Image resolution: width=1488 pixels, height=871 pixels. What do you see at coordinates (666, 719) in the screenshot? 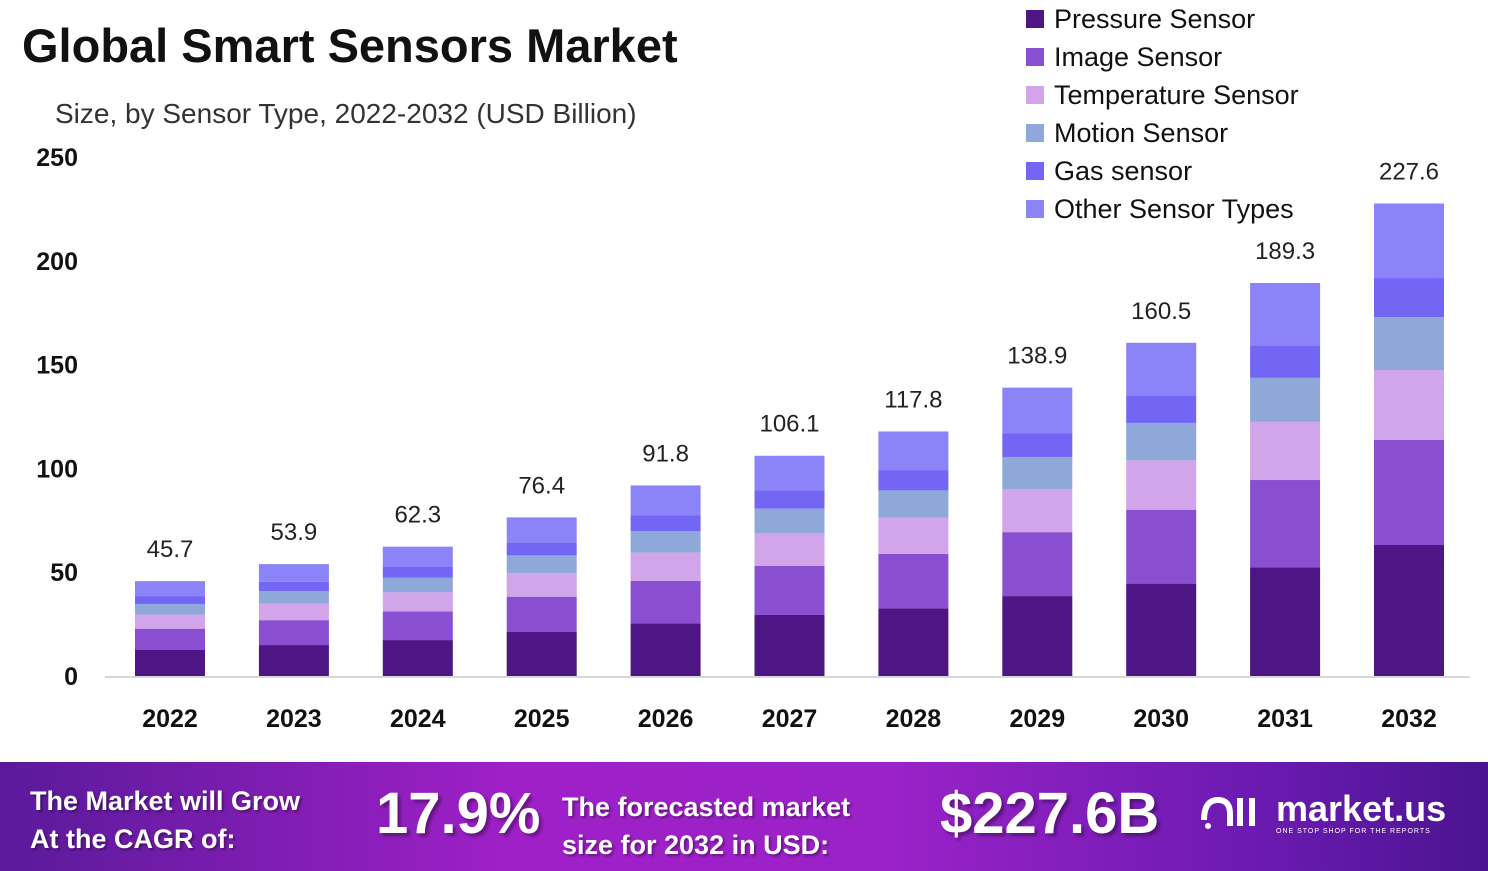
I see `x-tick-label: 2026` at bounding box center [666, 719].